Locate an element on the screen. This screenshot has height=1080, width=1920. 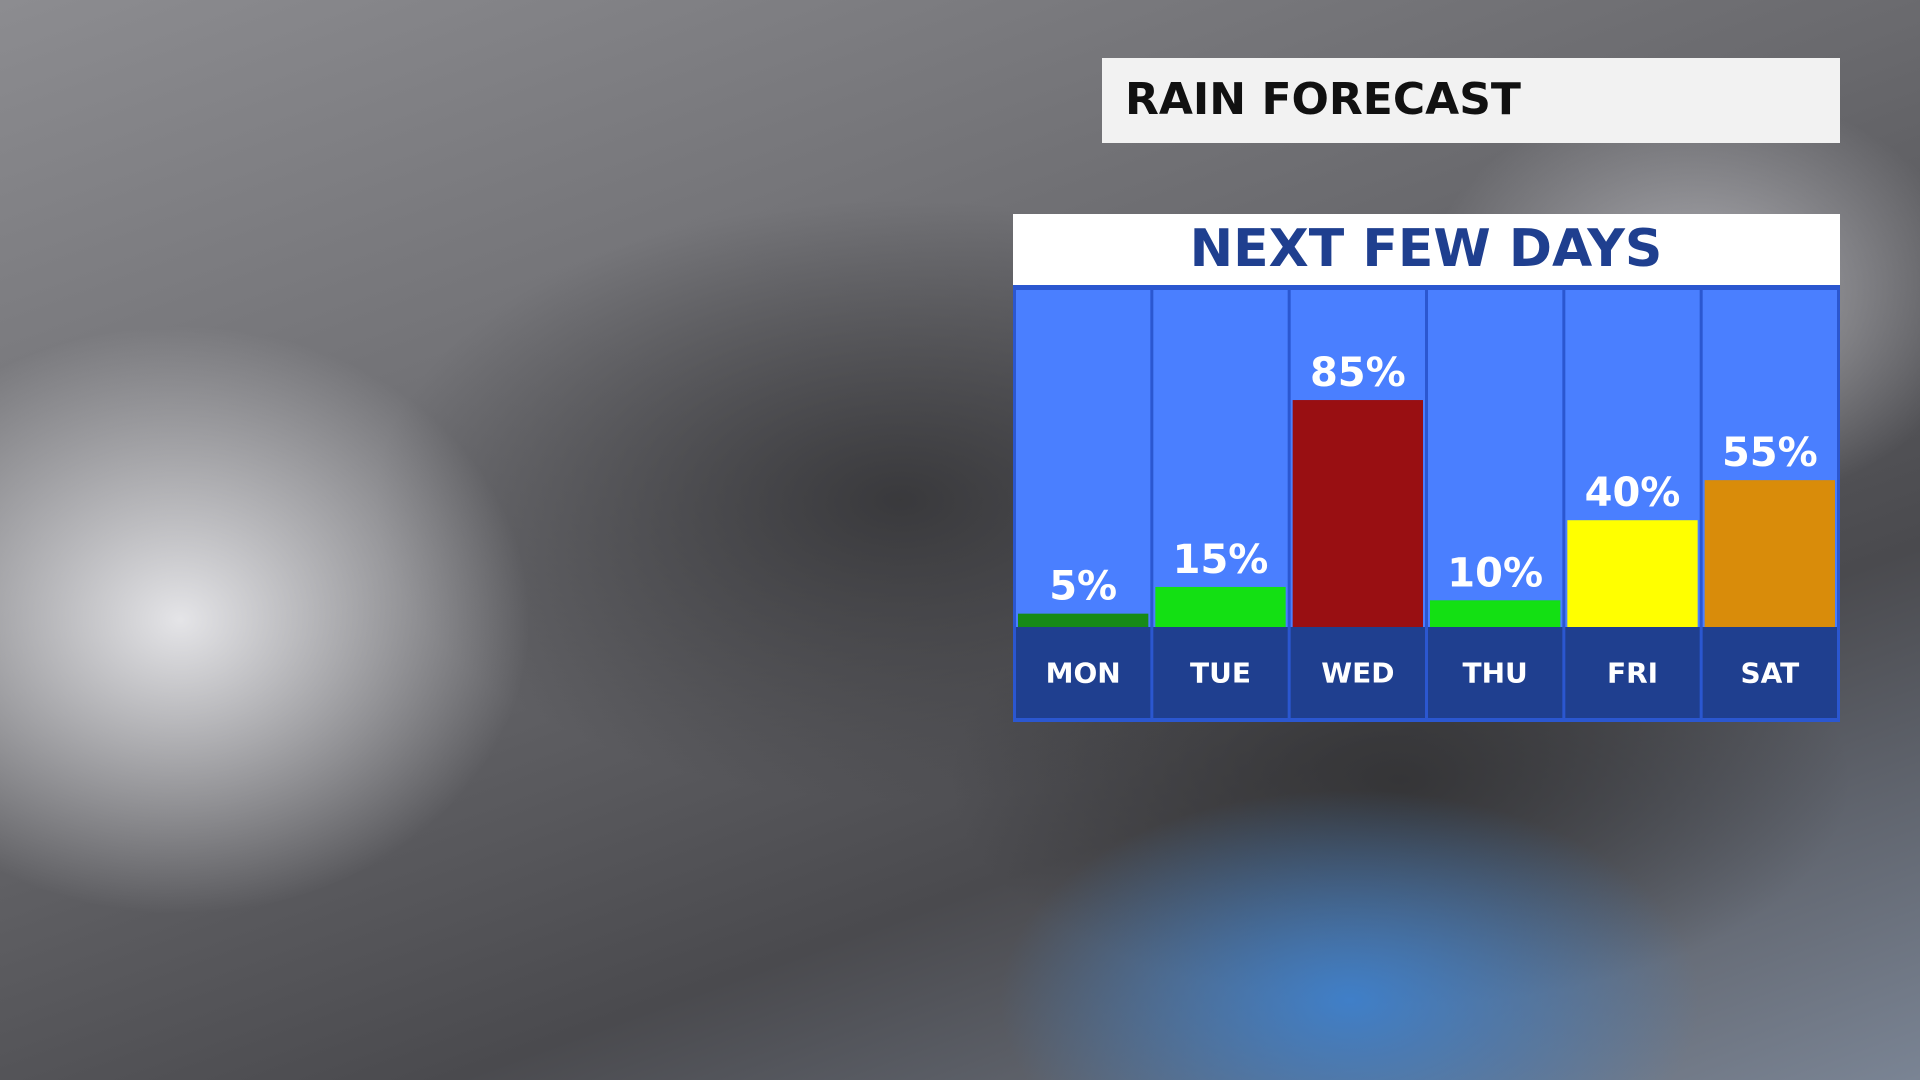
x-tick-label: MON is located at coordinates (1083, 673).